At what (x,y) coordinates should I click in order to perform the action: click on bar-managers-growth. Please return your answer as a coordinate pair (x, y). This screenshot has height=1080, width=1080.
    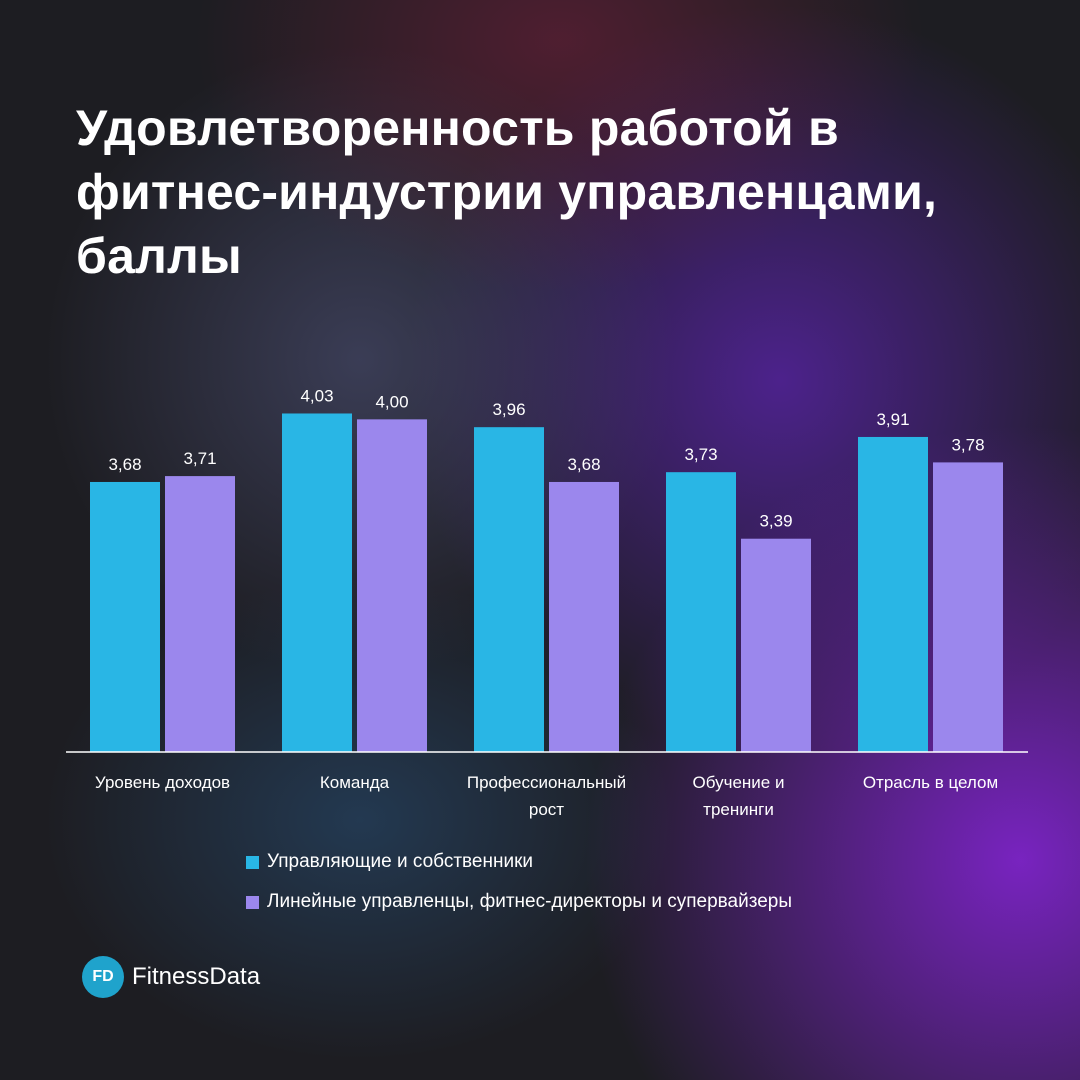
    Looking at the image, I should click on (509, 589).